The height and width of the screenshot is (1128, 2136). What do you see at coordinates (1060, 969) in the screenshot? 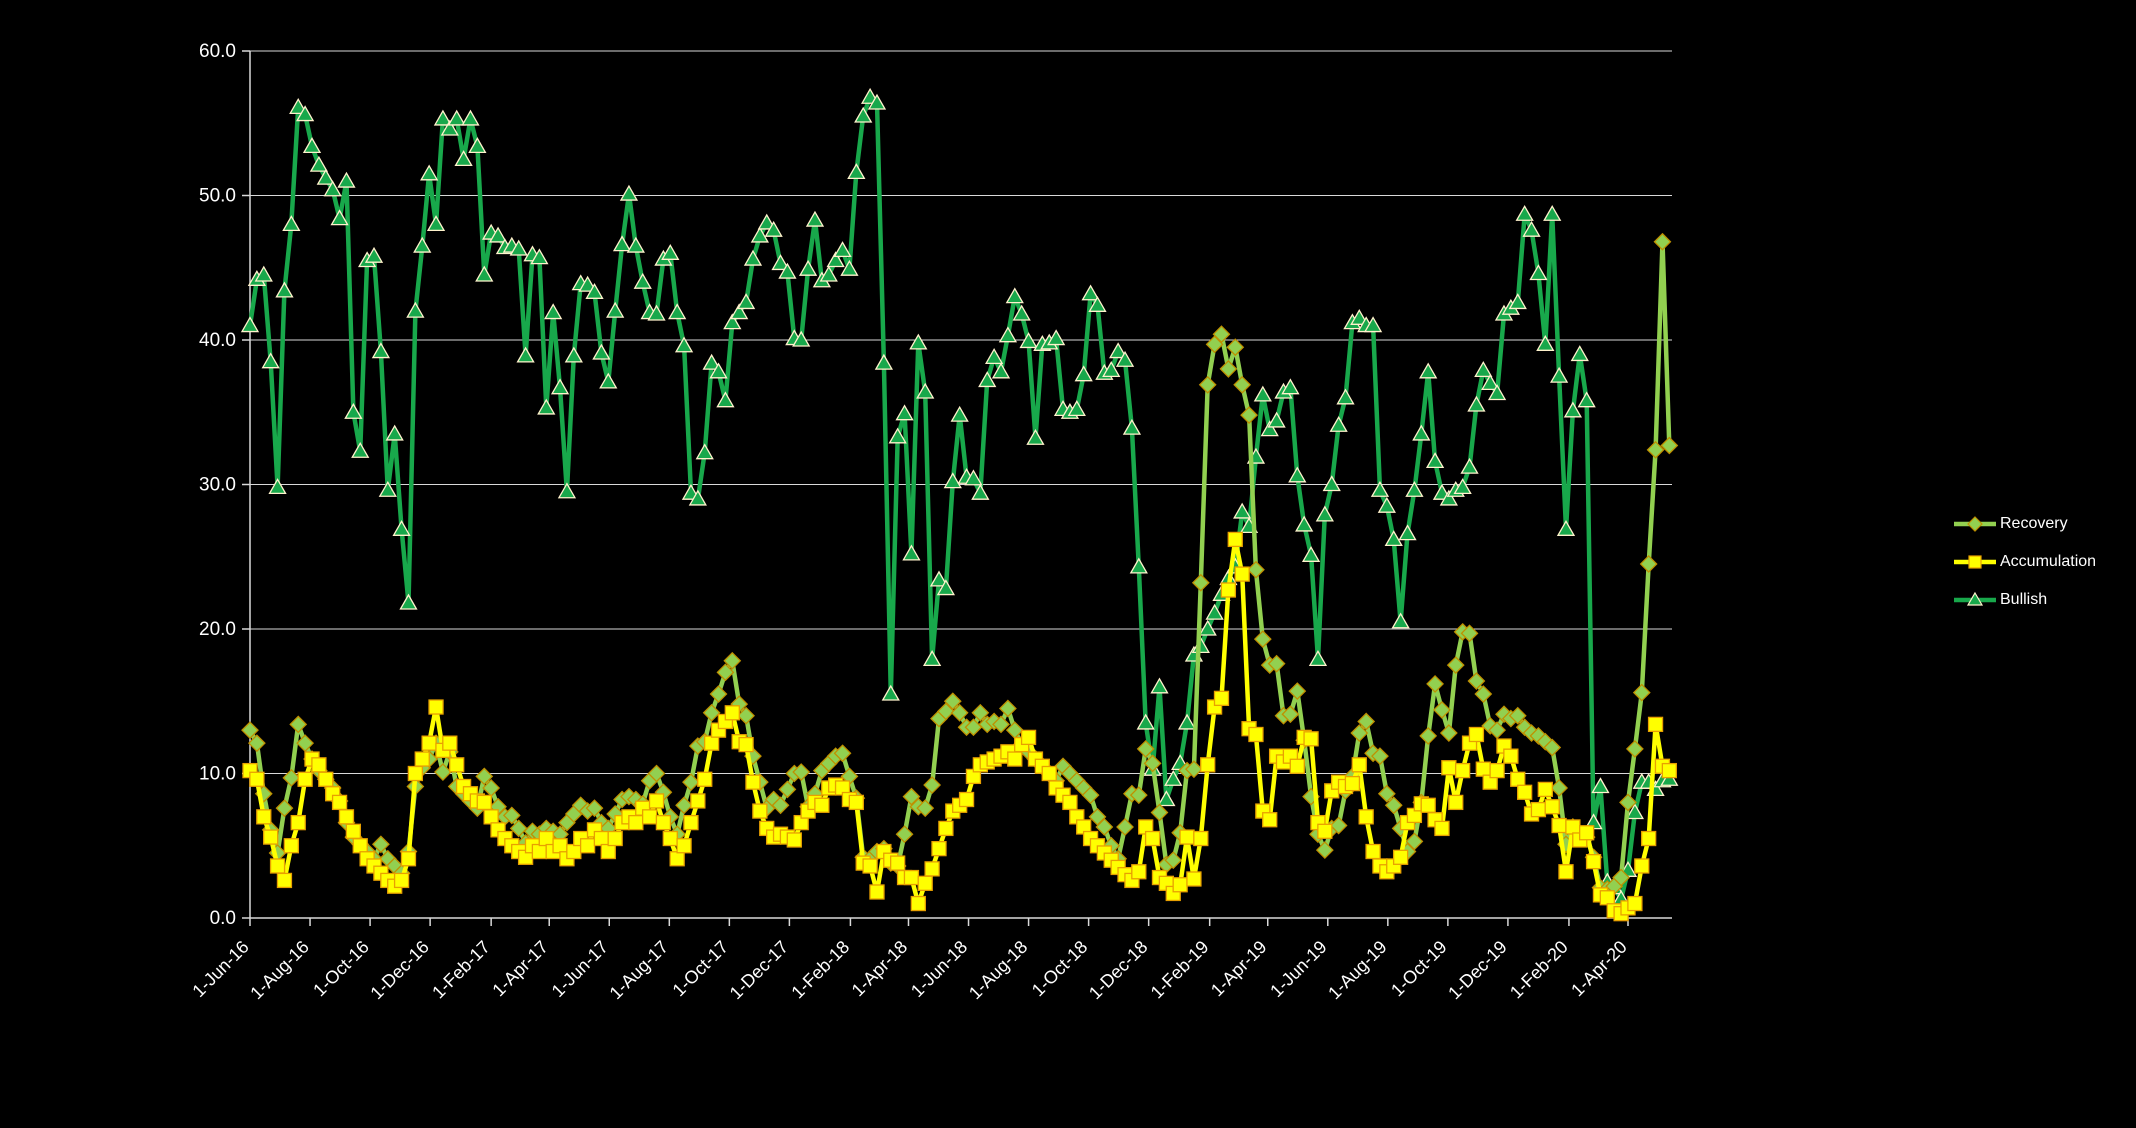
I see `x-axis-label: 1-Oct-18` at bounding box center [1060, 969].